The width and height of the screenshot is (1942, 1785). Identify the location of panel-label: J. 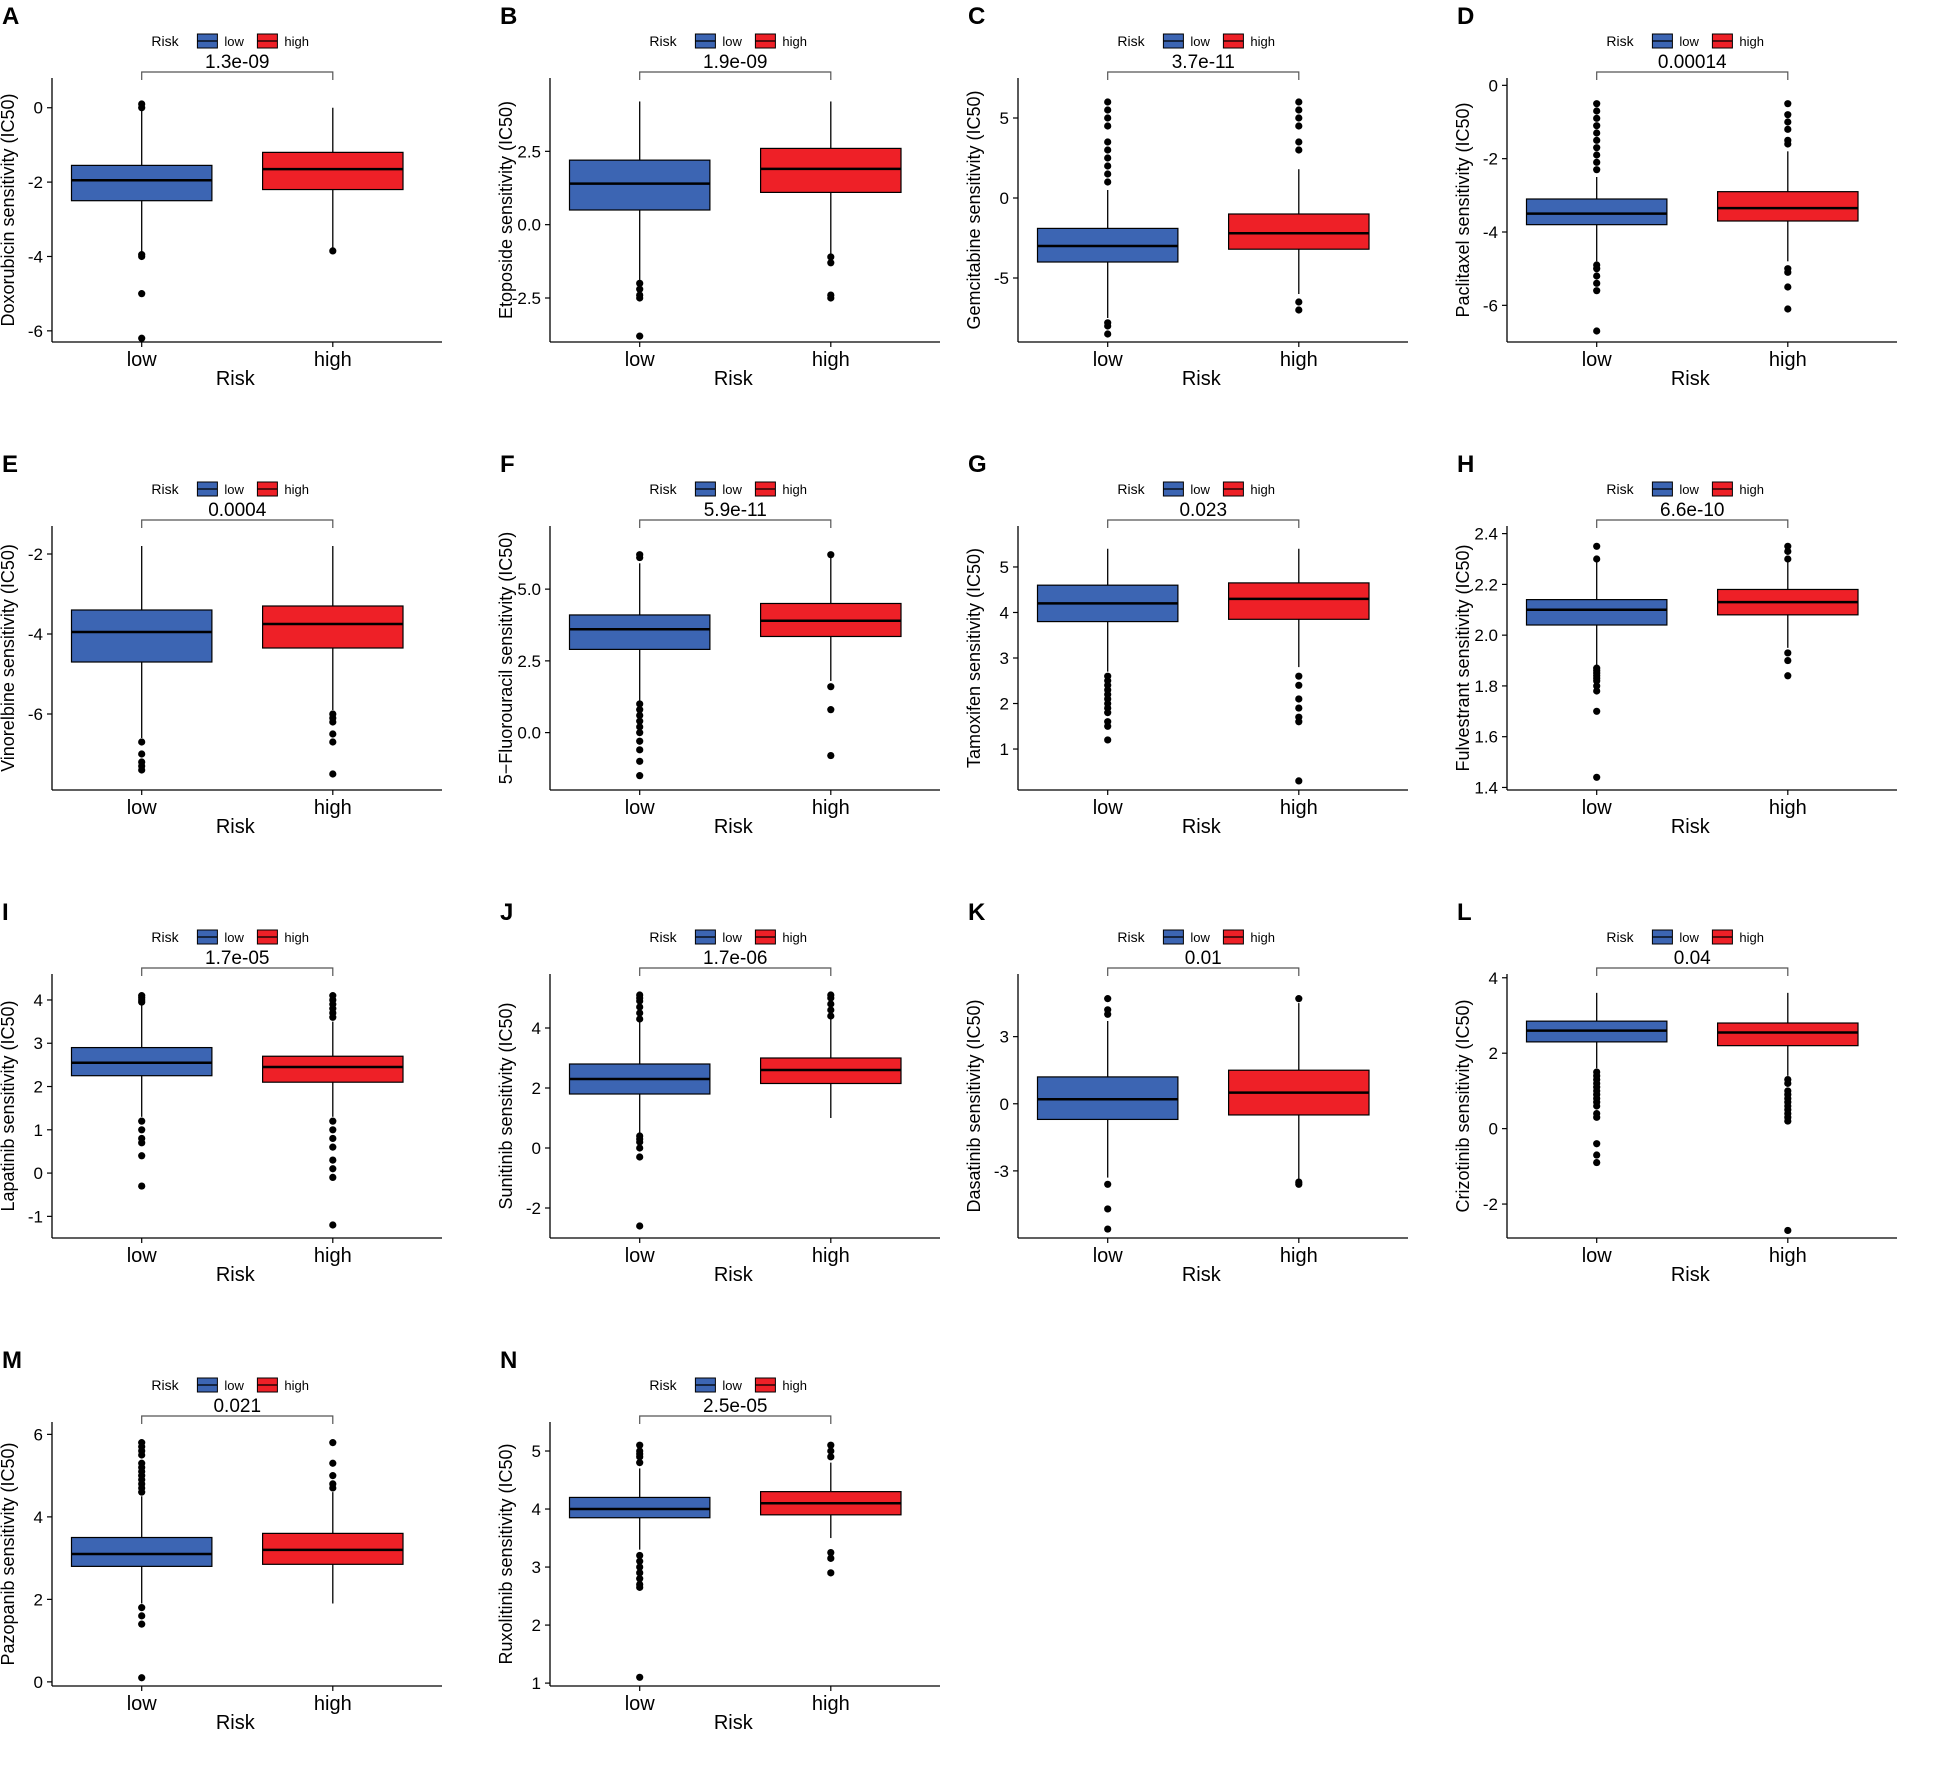
(506, 912).